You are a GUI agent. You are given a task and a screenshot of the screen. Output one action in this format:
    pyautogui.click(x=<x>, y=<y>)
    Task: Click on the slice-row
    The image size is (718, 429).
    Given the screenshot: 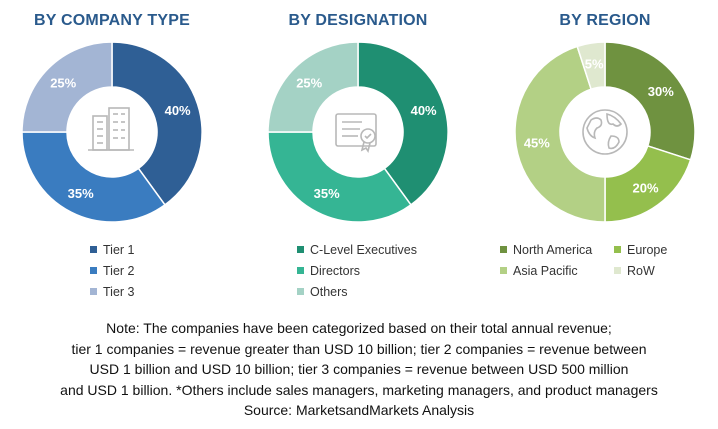 What is the action you would take?
    pyautogui.click(x=591, y=66)
    